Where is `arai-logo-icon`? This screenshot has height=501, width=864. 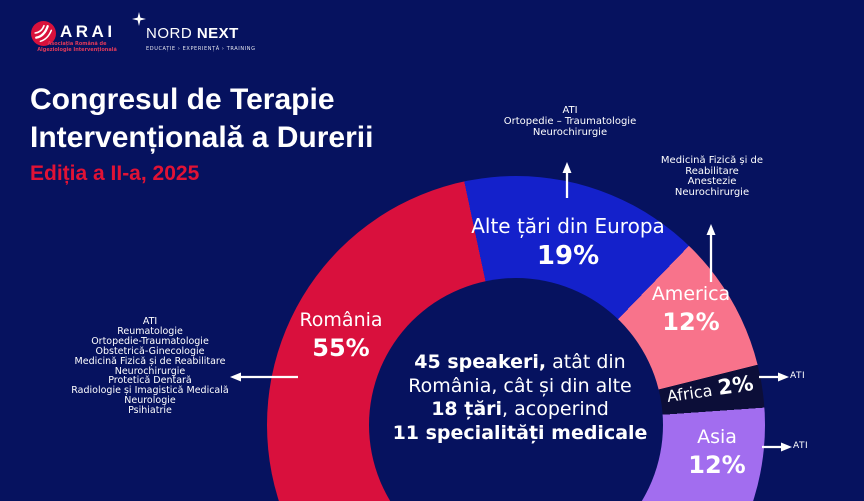
arai-logo-icon is located at coordinates (43, 33).